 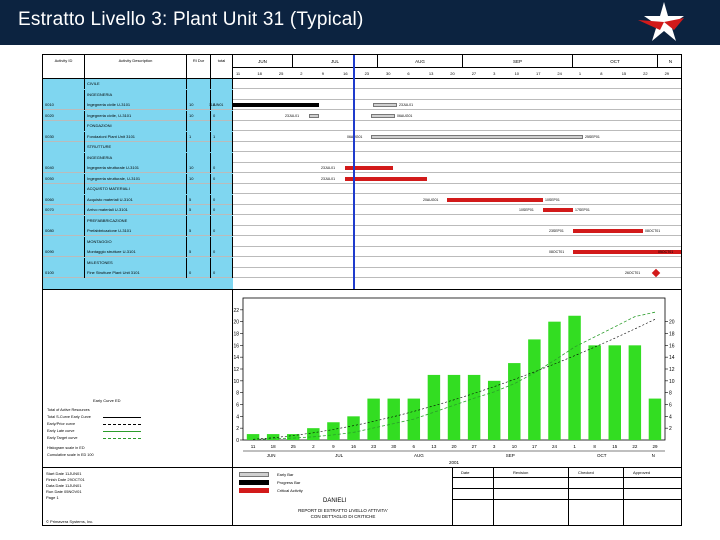 I want to click on week-label: 20, so click(x=452, y=73).